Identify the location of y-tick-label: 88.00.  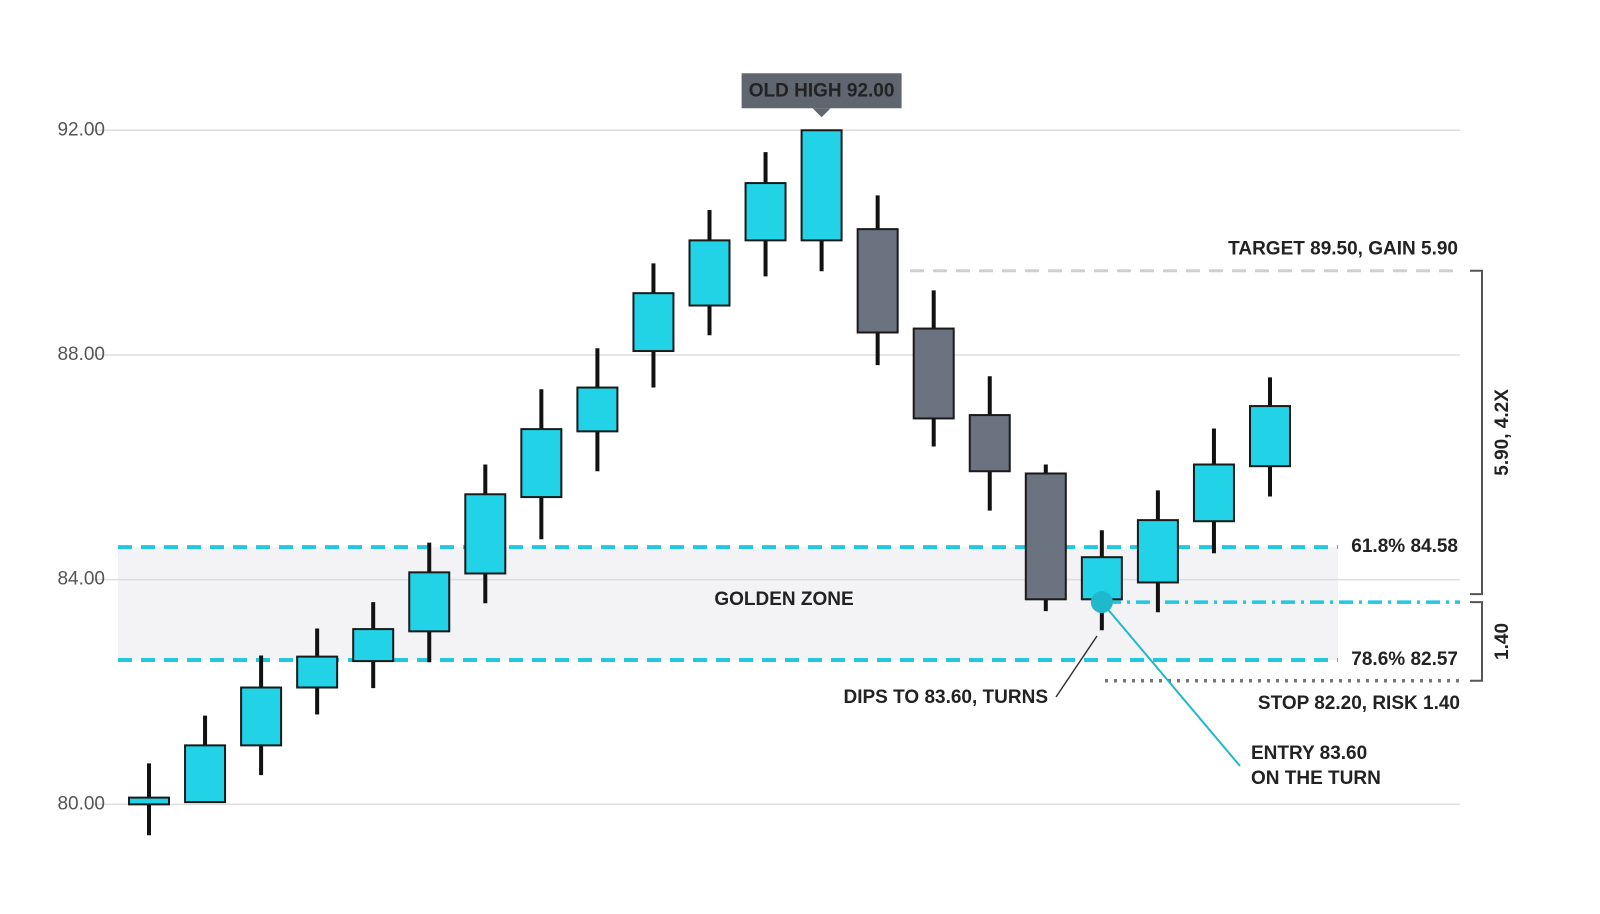
(81, 354).